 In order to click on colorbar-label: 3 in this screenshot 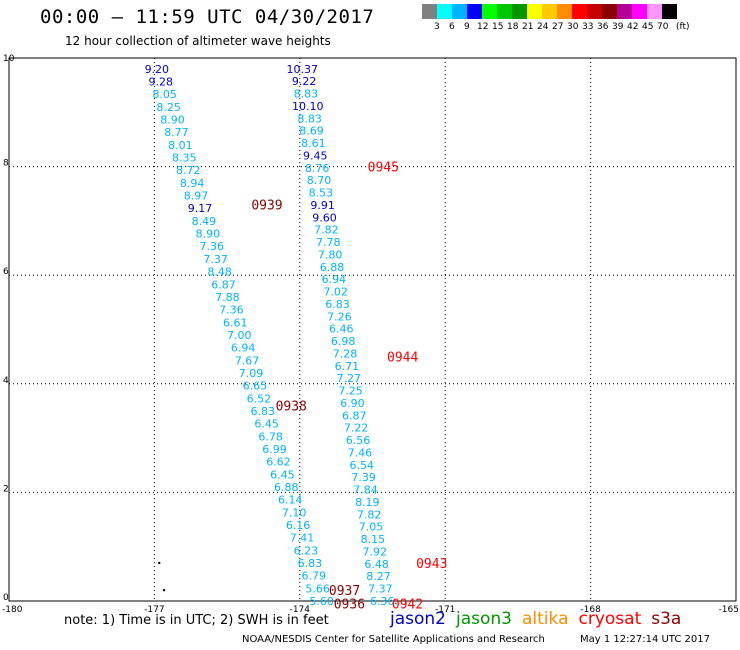, I will do `click(437, 27)`.